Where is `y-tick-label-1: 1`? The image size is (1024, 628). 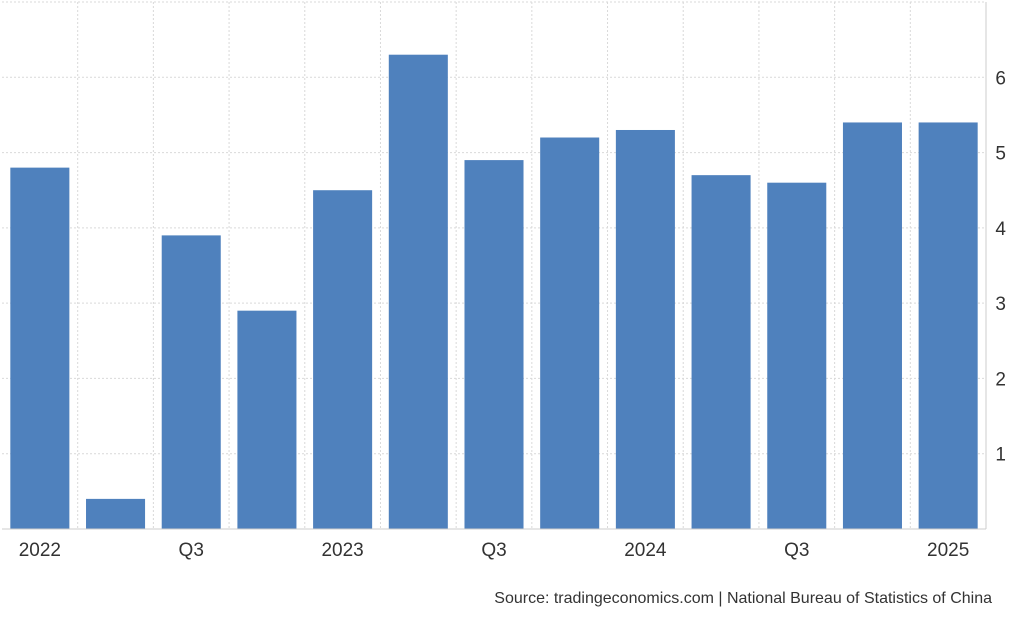
y-tick-label-1: 1 is located at coordinates (1000, 455).